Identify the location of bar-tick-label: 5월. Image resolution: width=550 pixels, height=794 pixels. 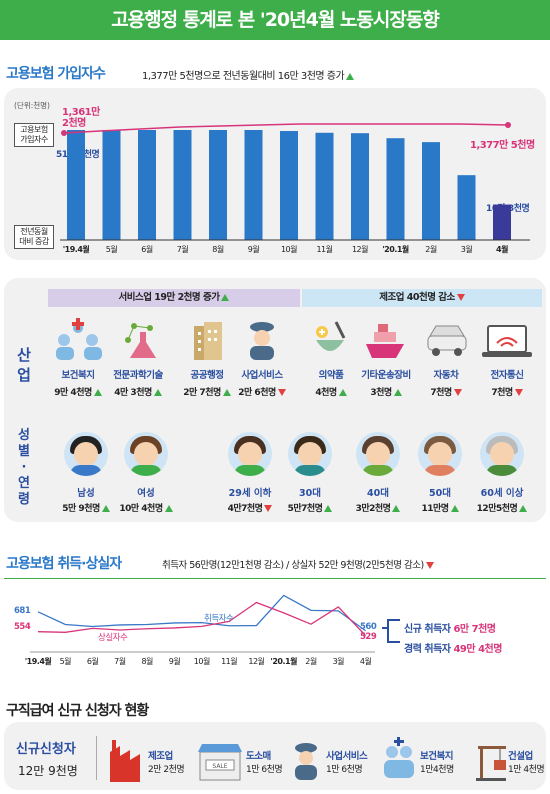
(111, 249).